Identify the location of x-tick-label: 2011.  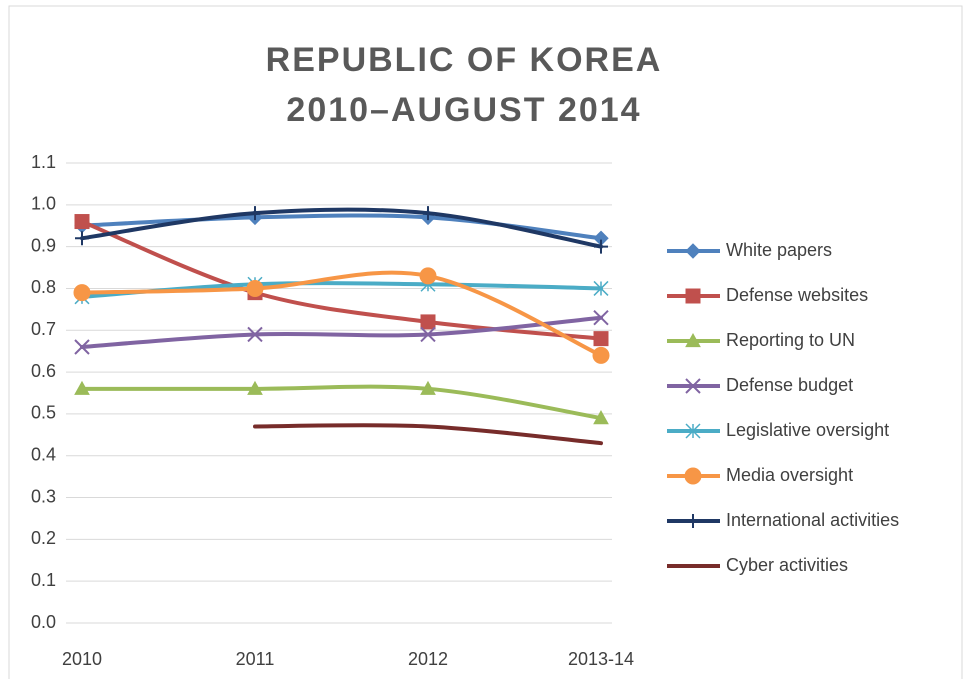
(255, 659).